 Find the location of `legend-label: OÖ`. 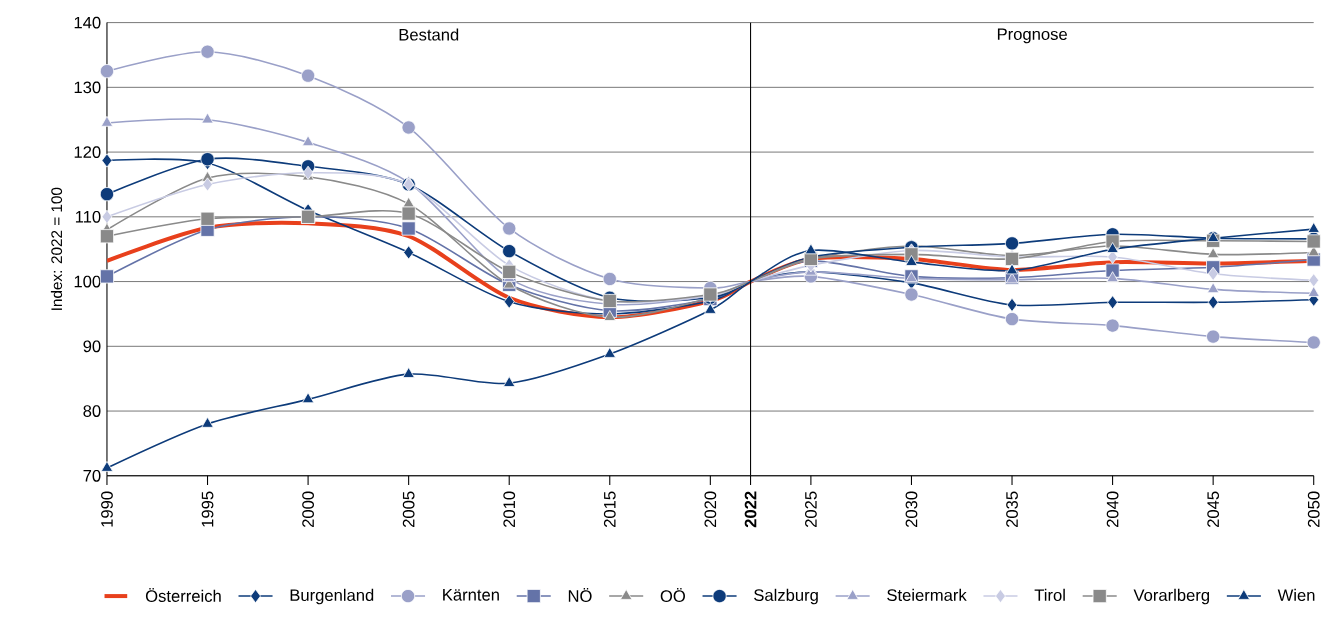

legend-label: OÖ is located at coordinates (672, 595).